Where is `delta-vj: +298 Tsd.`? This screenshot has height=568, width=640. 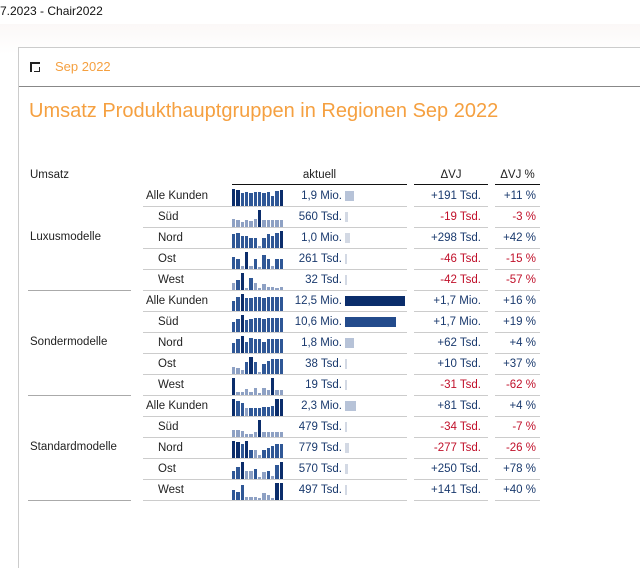 delta-vj: +298 Tsd. is located at coordinates (451, 238).